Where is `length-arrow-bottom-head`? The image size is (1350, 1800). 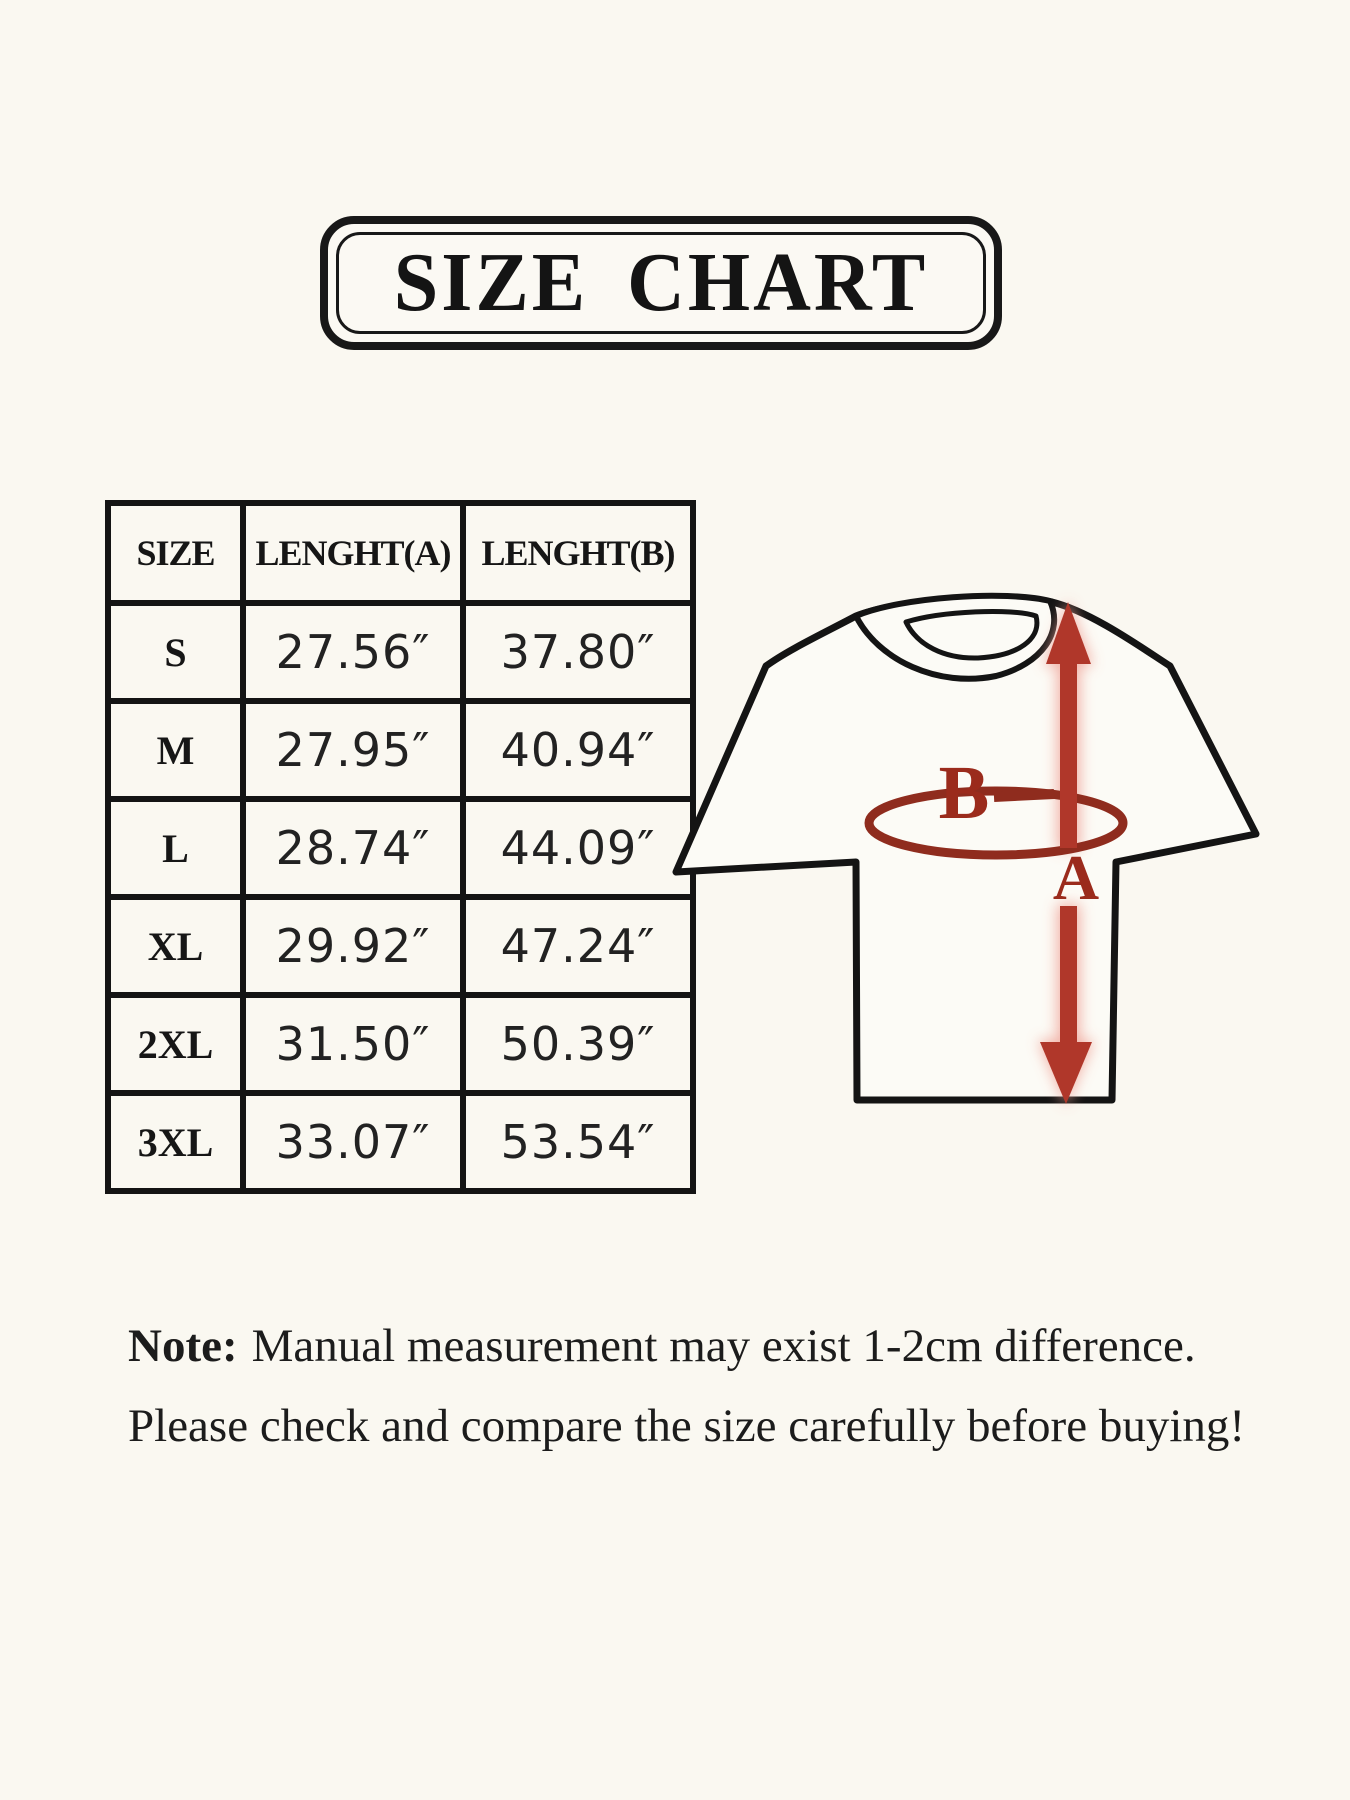
length-arrow-bottom-head is located at coordinates (1066, 1073).